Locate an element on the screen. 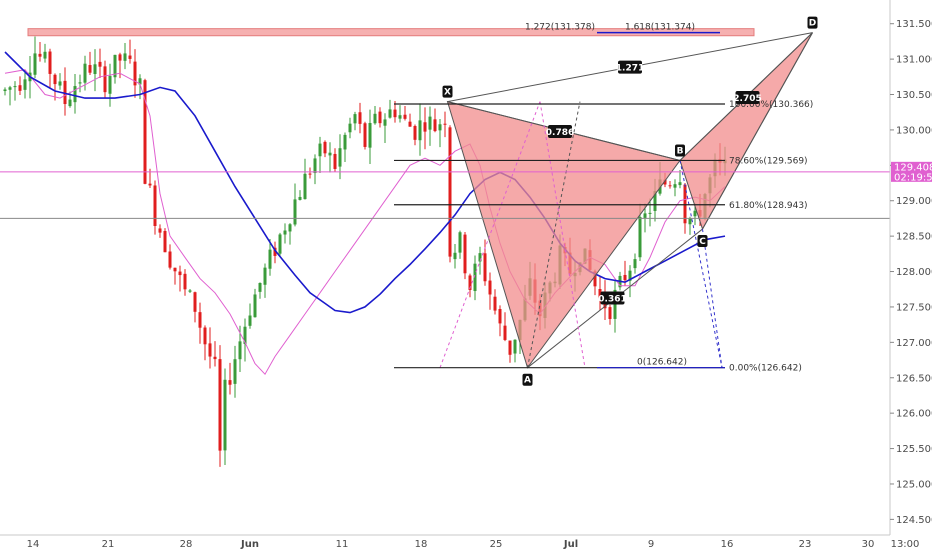 The width and height of the screenshot is (932, 550). fib-level-label: 61.80%(128.943) is located at coordinates (768, 206).